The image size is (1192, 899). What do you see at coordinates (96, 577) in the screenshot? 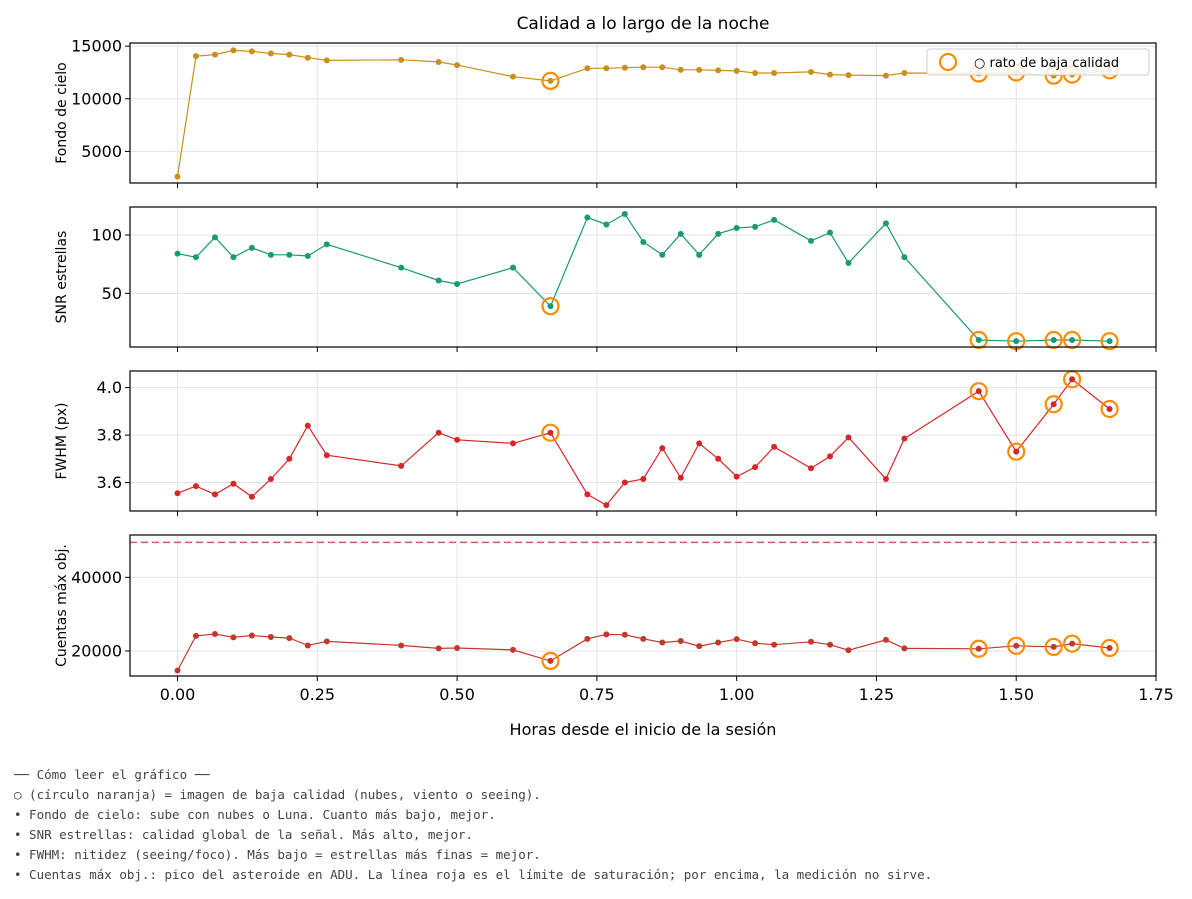
I see `y-tick-label: 40000` at bounding box center [96, 577].